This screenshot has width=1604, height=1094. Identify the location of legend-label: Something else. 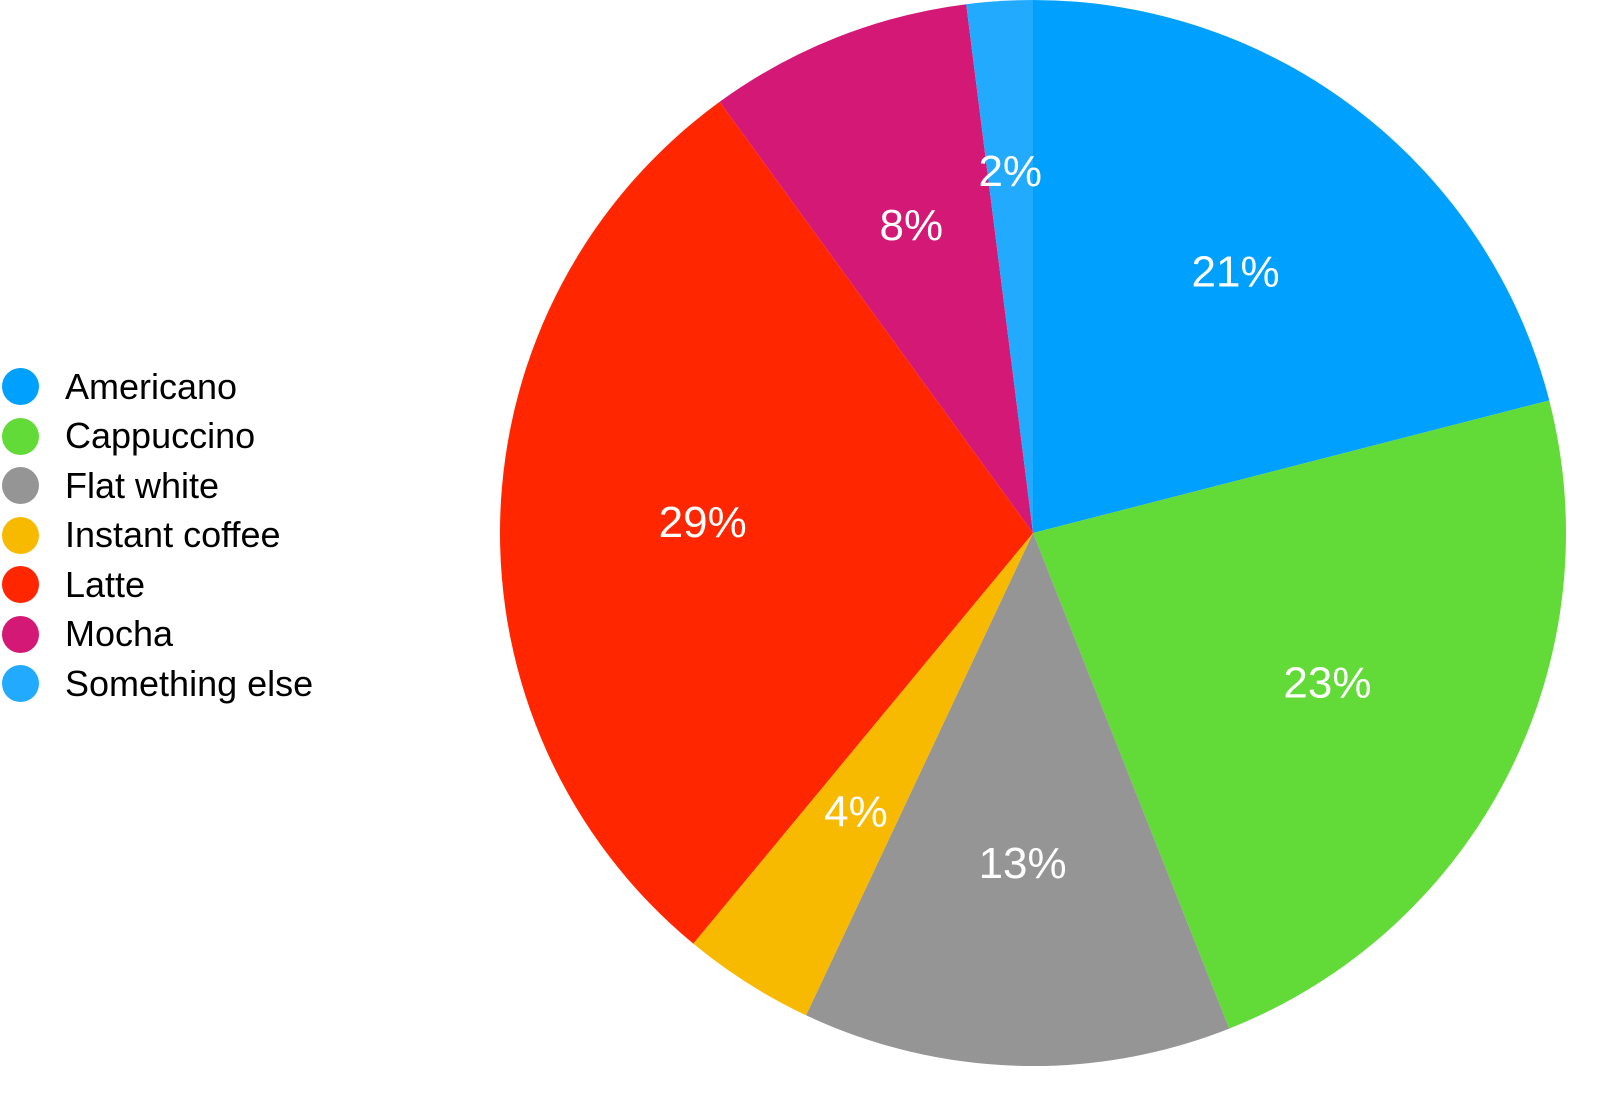
(189, 683).